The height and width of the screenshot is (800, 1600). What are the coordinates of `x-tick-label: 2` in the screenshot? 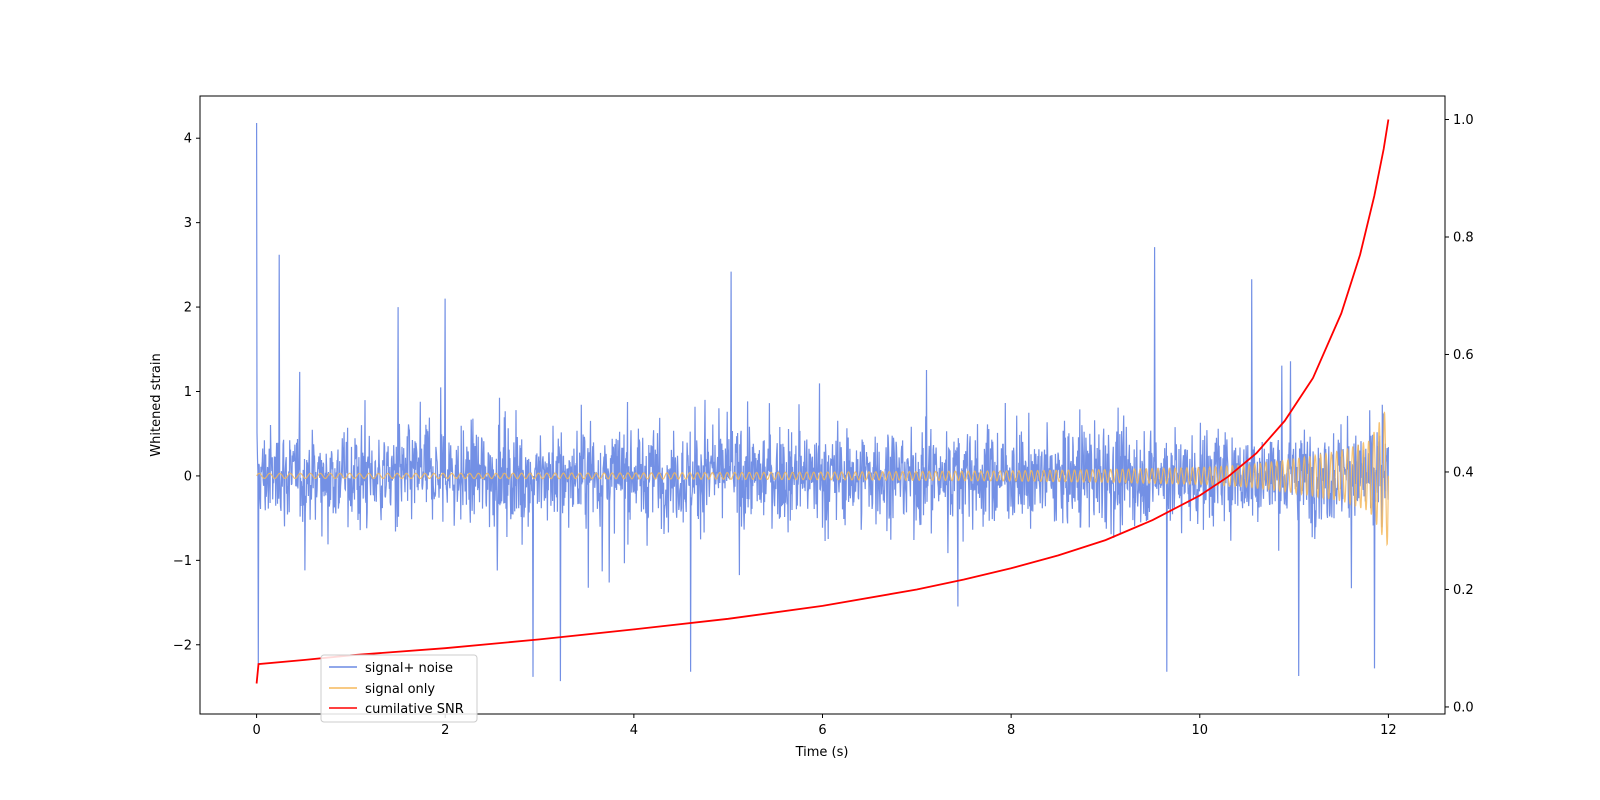 It's located at (445, 730).